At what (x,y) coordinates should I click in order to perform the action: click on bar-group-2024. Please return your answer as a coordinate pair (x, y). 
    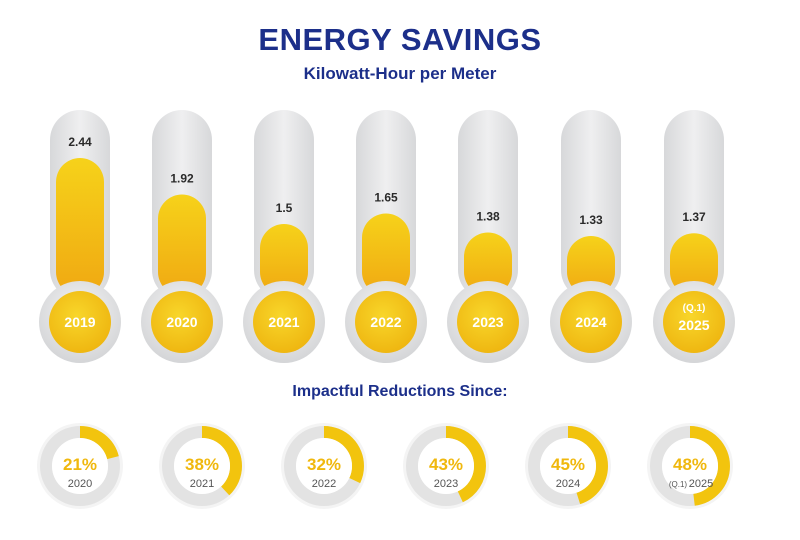
    Looking at the image, I should click on (591, 236).